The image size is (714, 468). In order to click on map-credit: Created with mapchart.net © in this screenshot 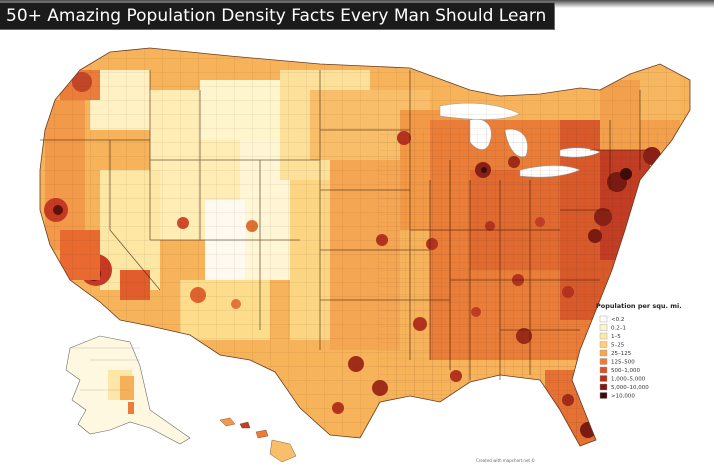, I will do `click(505, 460)`.